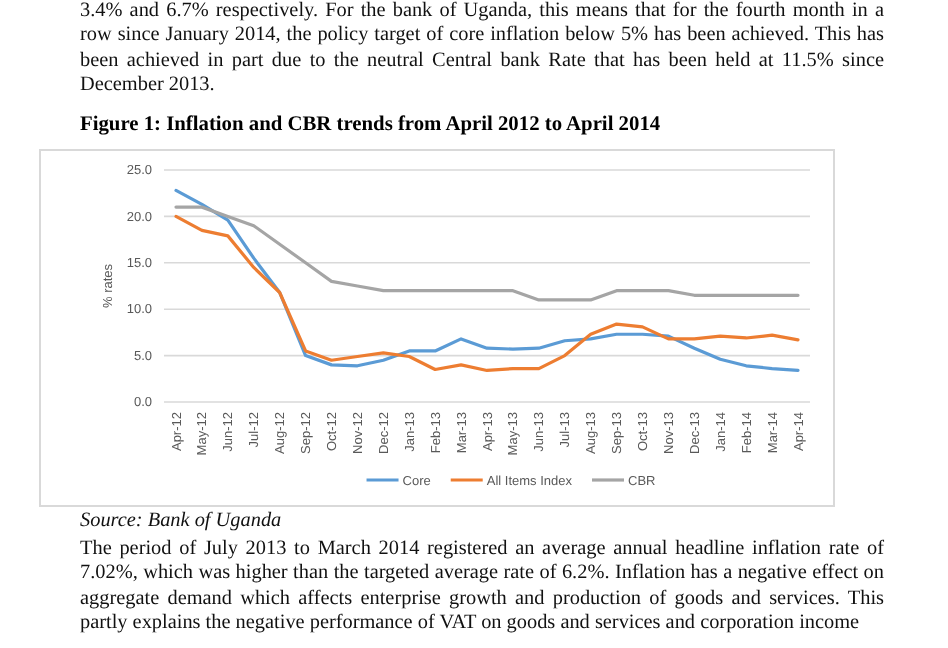 The width and height of the screenshot is (948, 648). What do you see at coordinates (487, 253) in the screenshot?
I see `line-series` at bounding box center [487, 253].